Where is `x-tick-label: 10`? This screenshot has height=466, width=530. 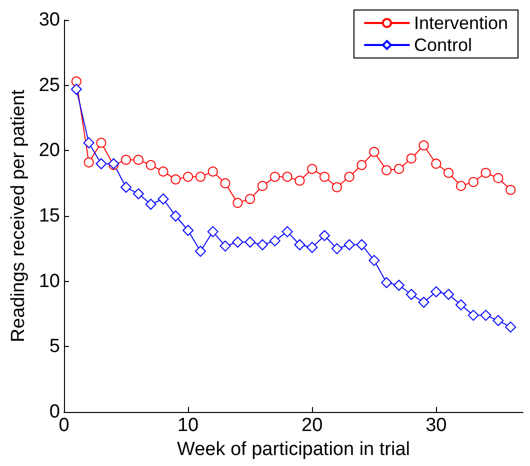 x-tick-label: 10 is located at coordinates (188, 425).